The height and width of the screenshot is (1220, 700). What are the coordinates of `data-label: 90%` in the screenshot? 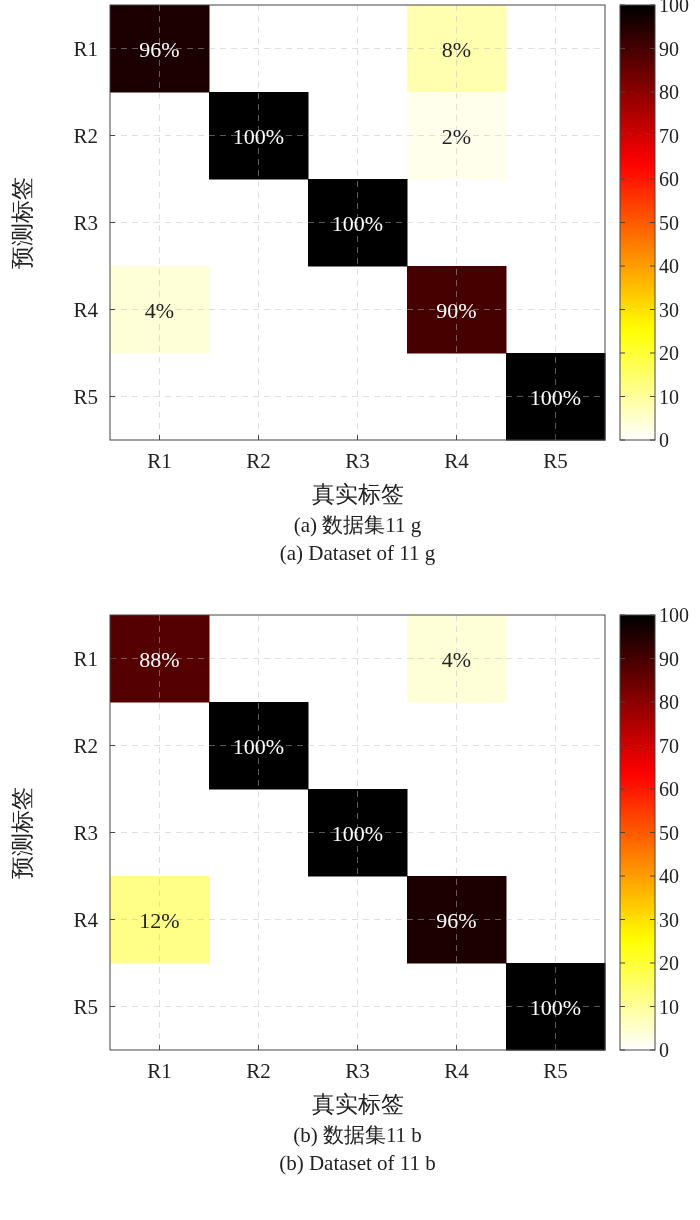 It's located at (456, 310).